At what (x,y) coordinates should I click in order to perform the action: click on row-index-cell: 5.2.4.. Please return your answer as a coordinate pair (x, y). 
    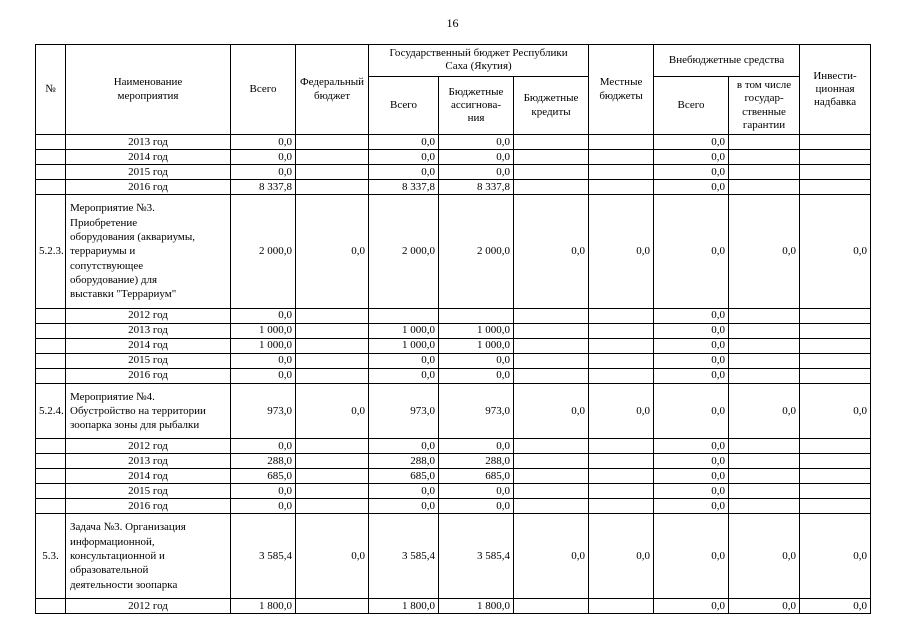
    Looking at the image, I should click on (50, 411).